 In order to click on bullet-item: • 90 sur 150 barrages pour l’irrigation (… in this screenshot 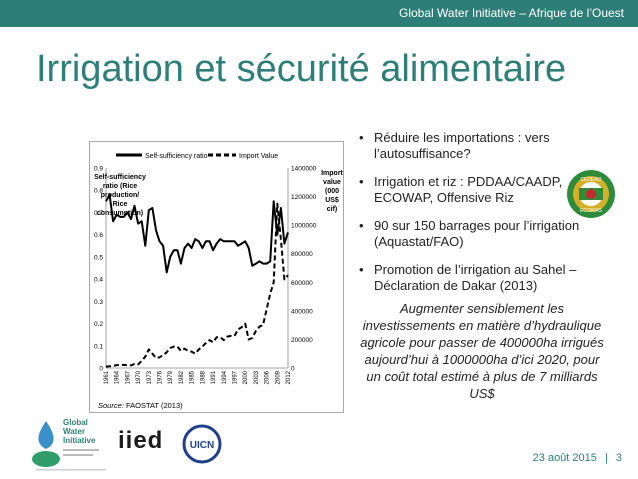, I will do `click(485, 234)`.